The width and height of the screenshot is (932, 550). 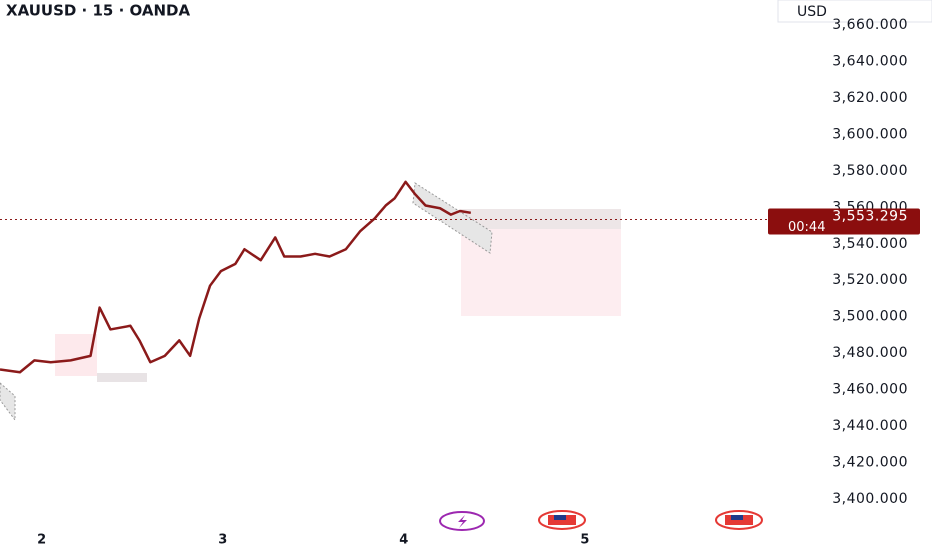 I want to click on position-box-small-top, so click(x=122, y=377).